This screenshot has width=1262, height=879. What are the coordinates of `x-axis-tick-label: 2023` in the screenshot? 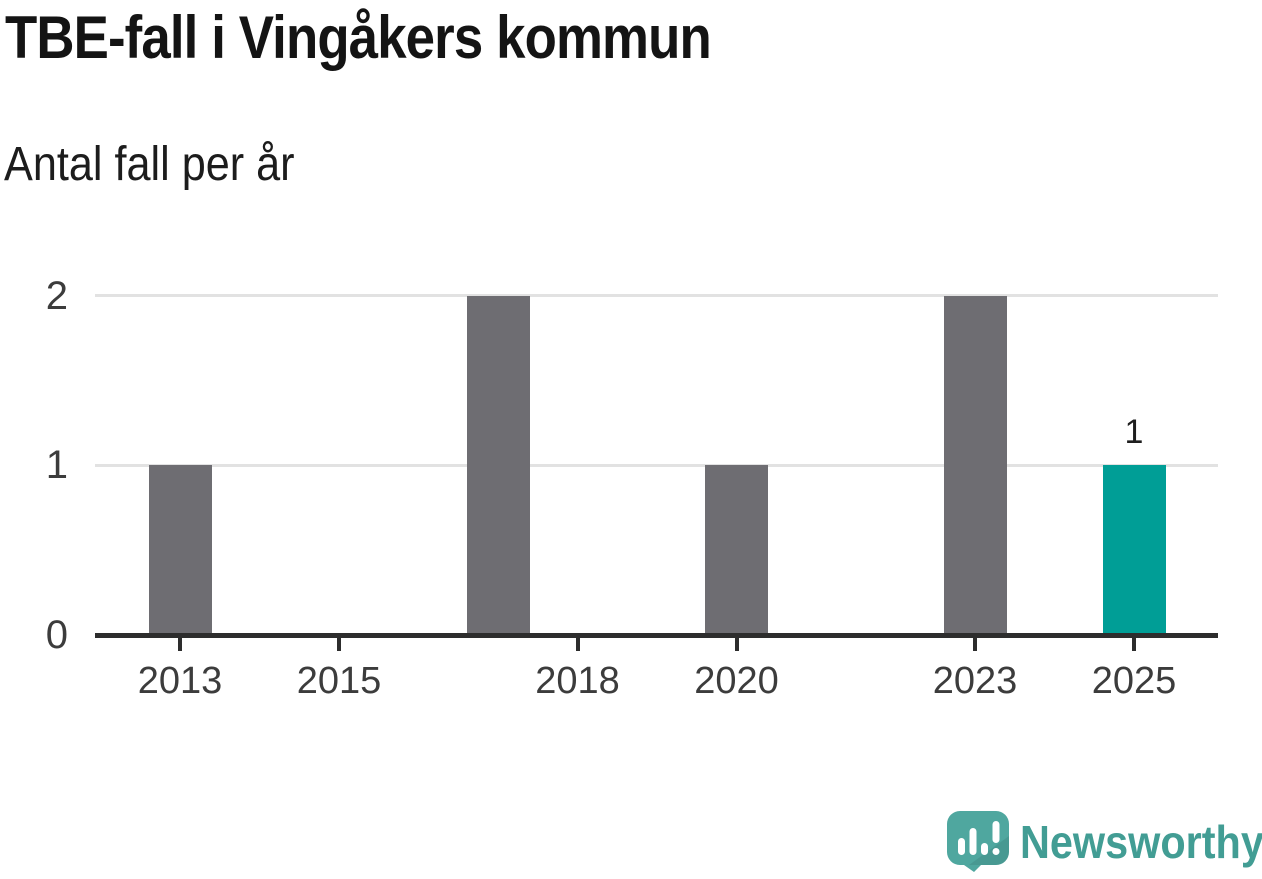 It's located at (975, 681).